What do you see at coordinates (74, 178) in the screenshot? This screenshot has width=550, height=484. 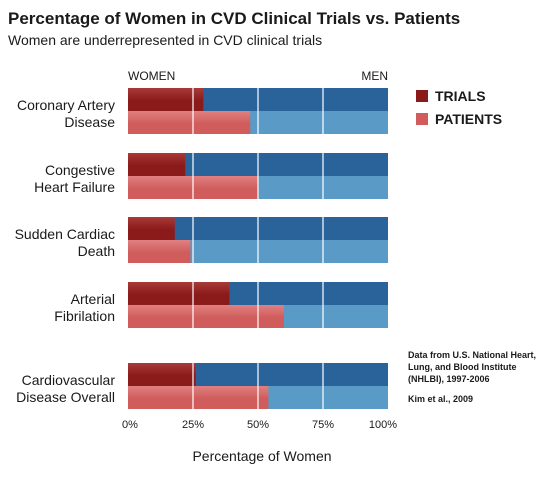 I see `category-label-1: Congestive Heart Failure` at bounding box center [74, 178].